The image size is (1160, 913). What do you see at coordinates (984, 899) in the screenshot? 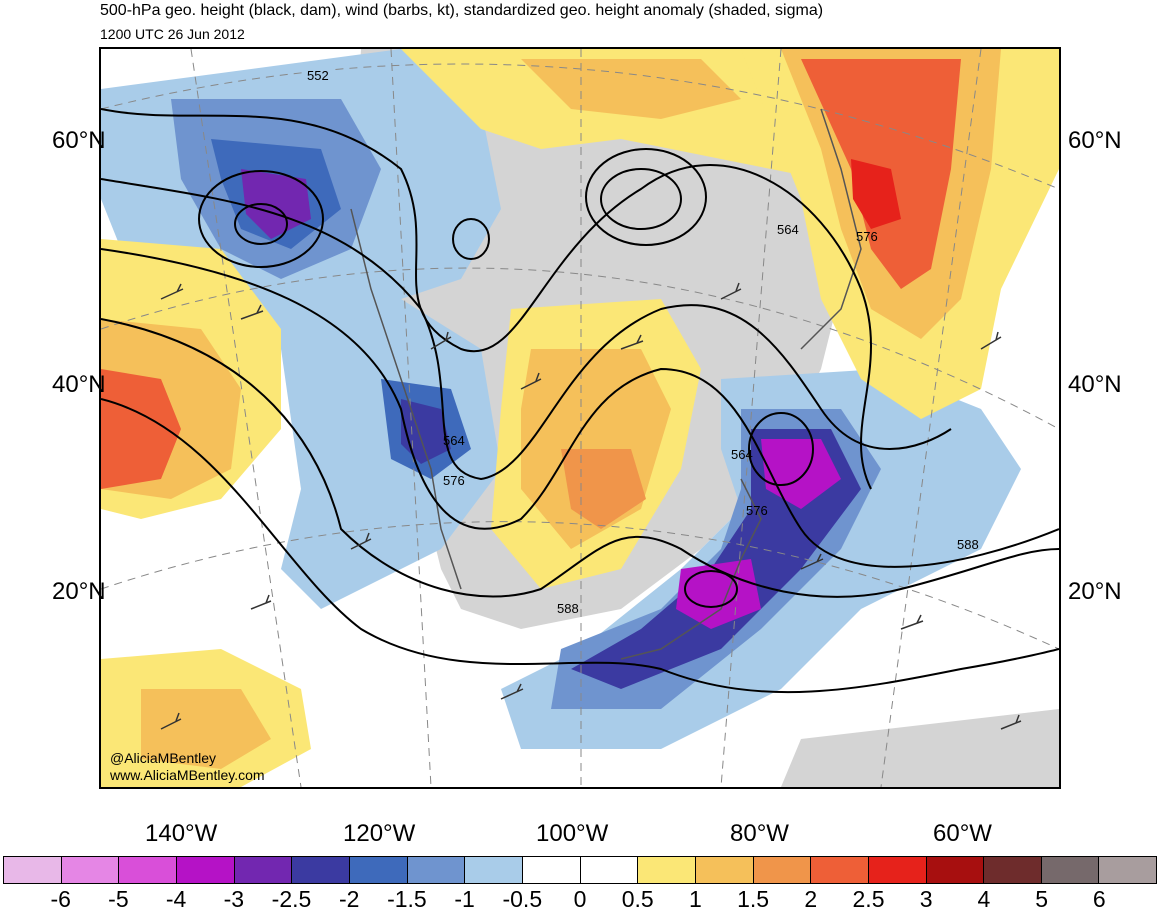
I see `colorbar-label: 4` at bounding box center [984, 899].